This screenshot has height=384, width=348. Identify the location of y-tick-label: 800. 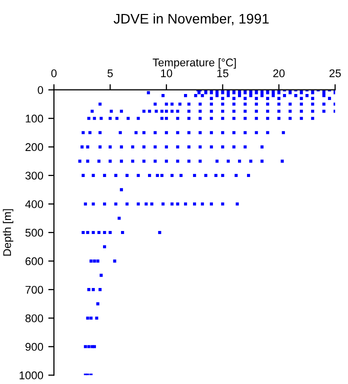
(34, 318).